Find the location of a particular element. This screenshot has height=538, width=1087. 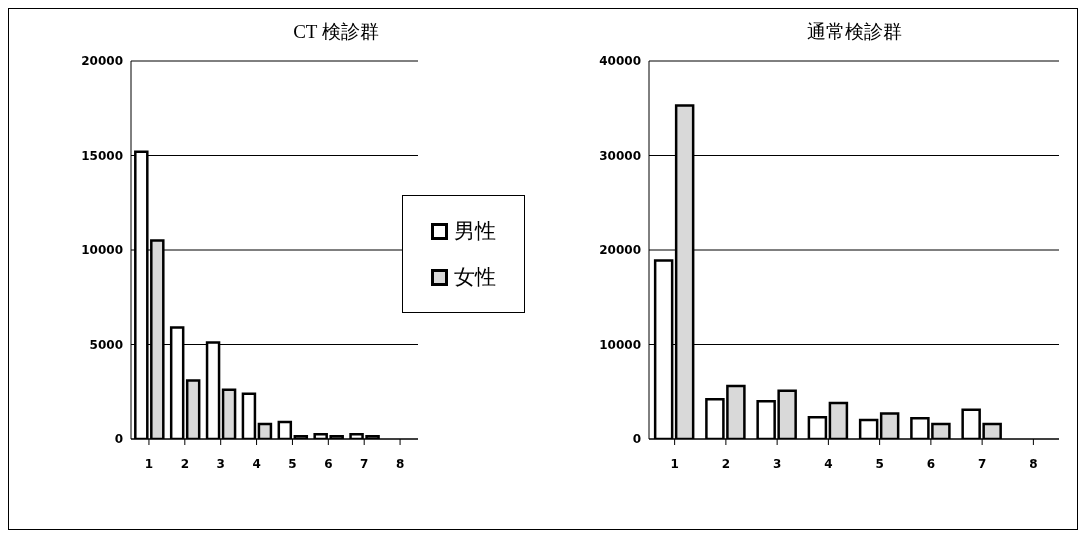

legend-label: 男性 is located at coordinates (475, 231).